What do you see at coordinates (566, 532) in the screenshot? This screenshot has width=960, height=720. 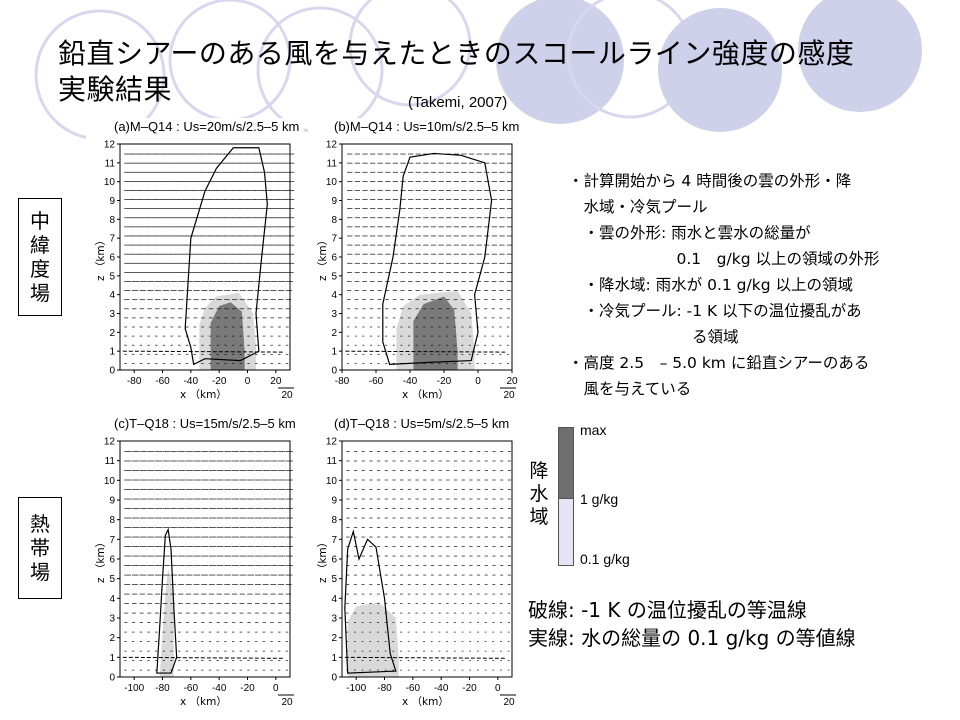 I see `legend-light-swatch` at bounding box center [566, 532].